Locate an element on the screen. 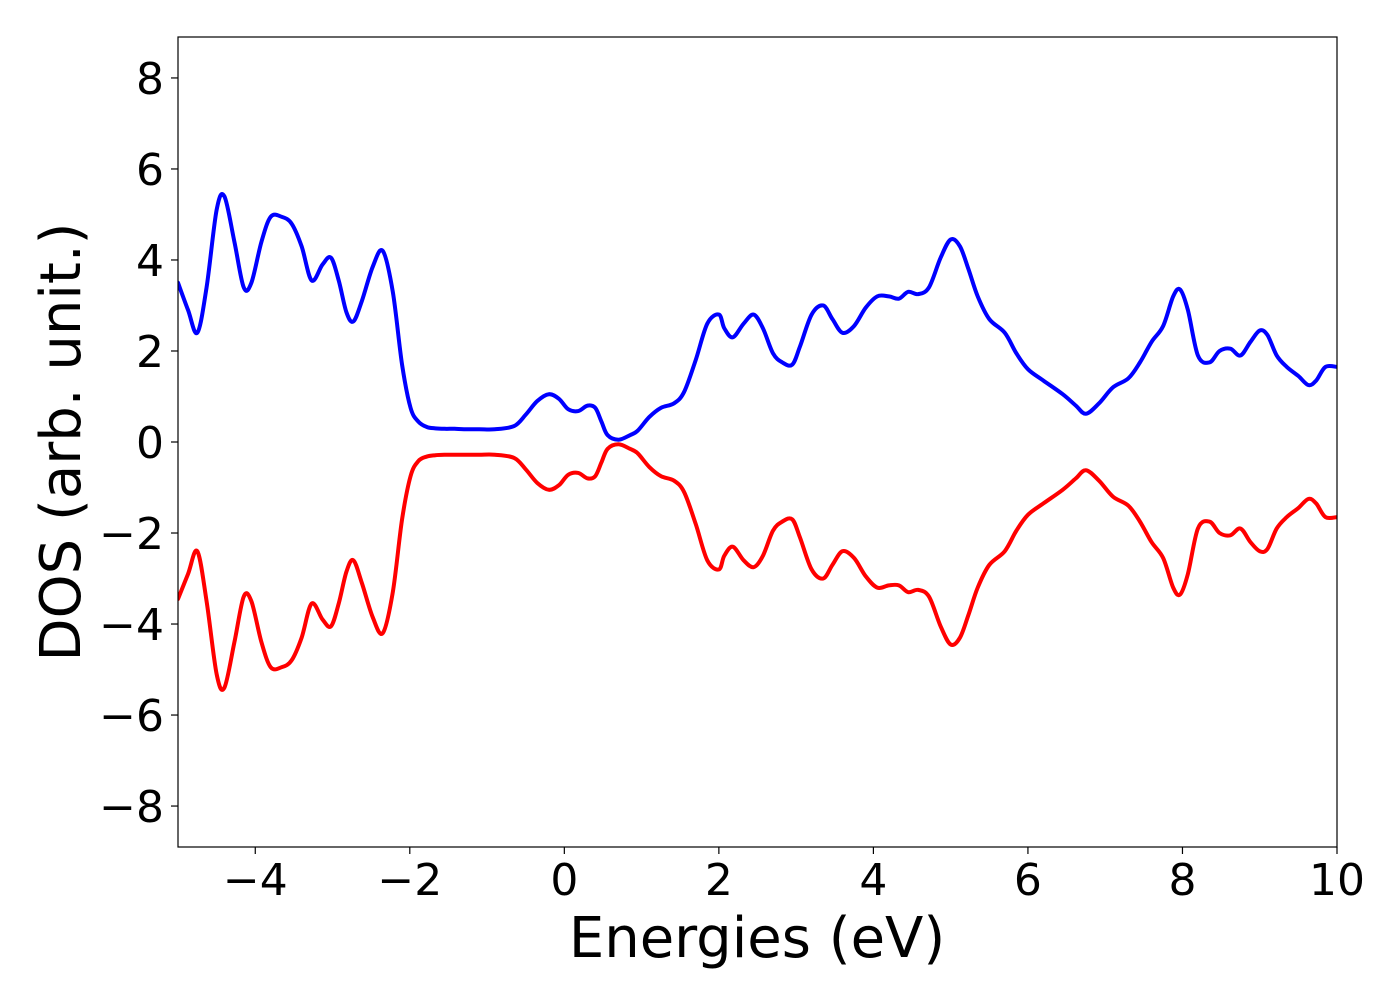  x-tick-label: −4 is located at coordinates (255, 880).